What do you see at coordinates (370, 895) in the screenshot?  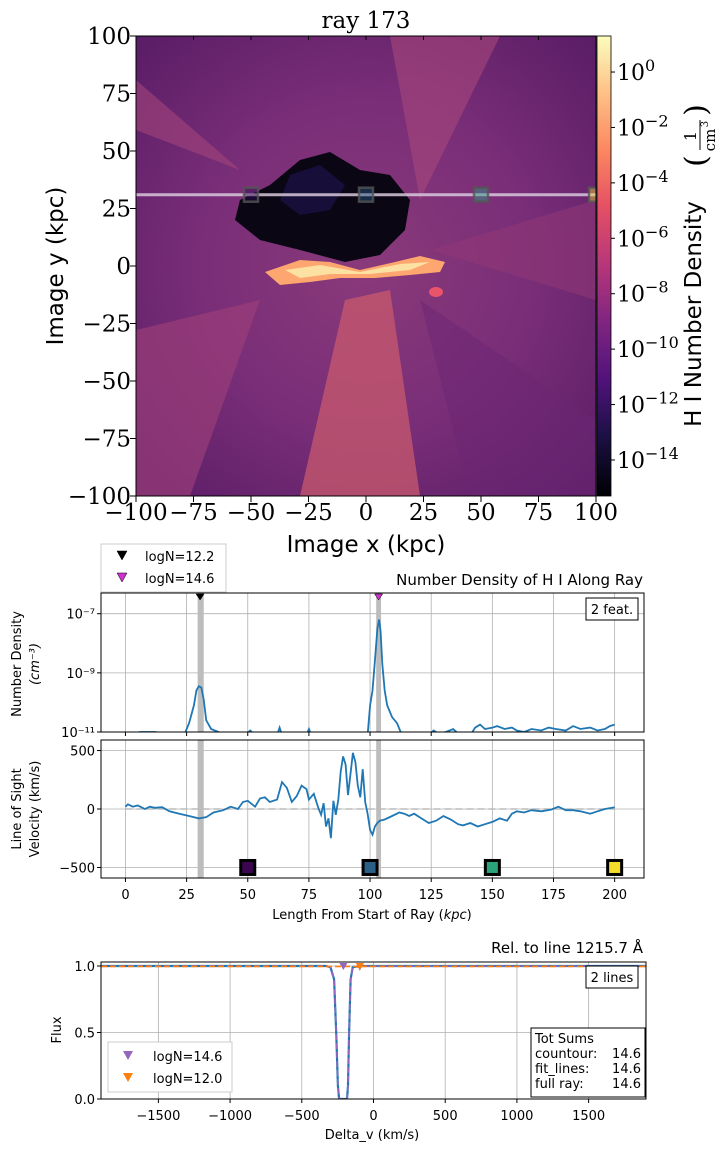 I see `velocity-x-tick-label: 100` at bounding box center [370, 895].